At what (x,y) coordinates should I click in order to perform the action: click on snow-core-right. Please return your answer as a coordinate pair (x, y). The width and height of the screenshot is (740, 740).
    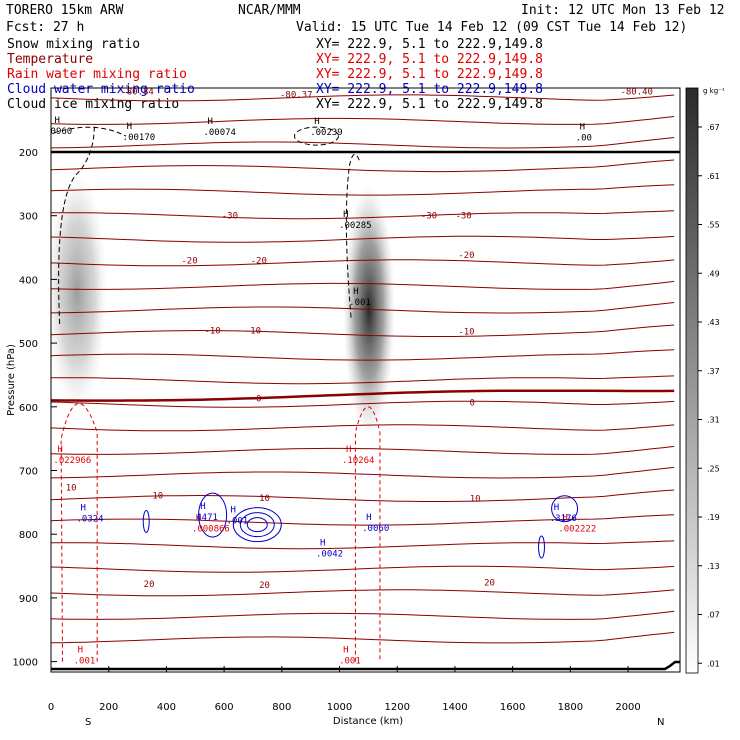
    Looking at the image, I should click on (369, 310).